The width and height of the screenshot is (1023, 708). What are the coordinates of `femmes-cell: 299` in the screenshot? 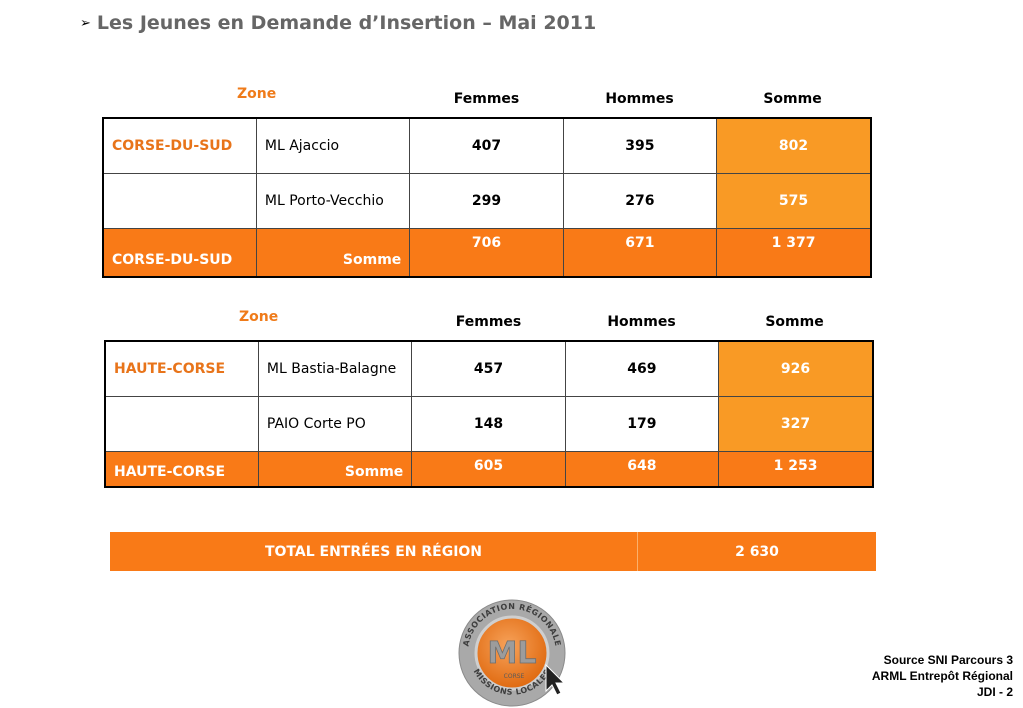 It's located at (486, 200).